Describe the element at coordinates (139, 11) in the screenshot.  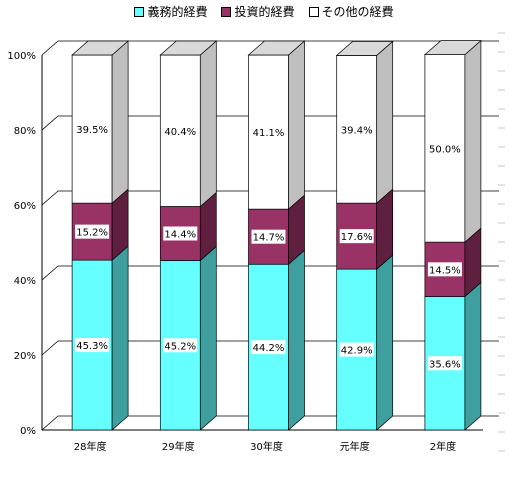
I see `legend-swatch-mandatory` at that location.